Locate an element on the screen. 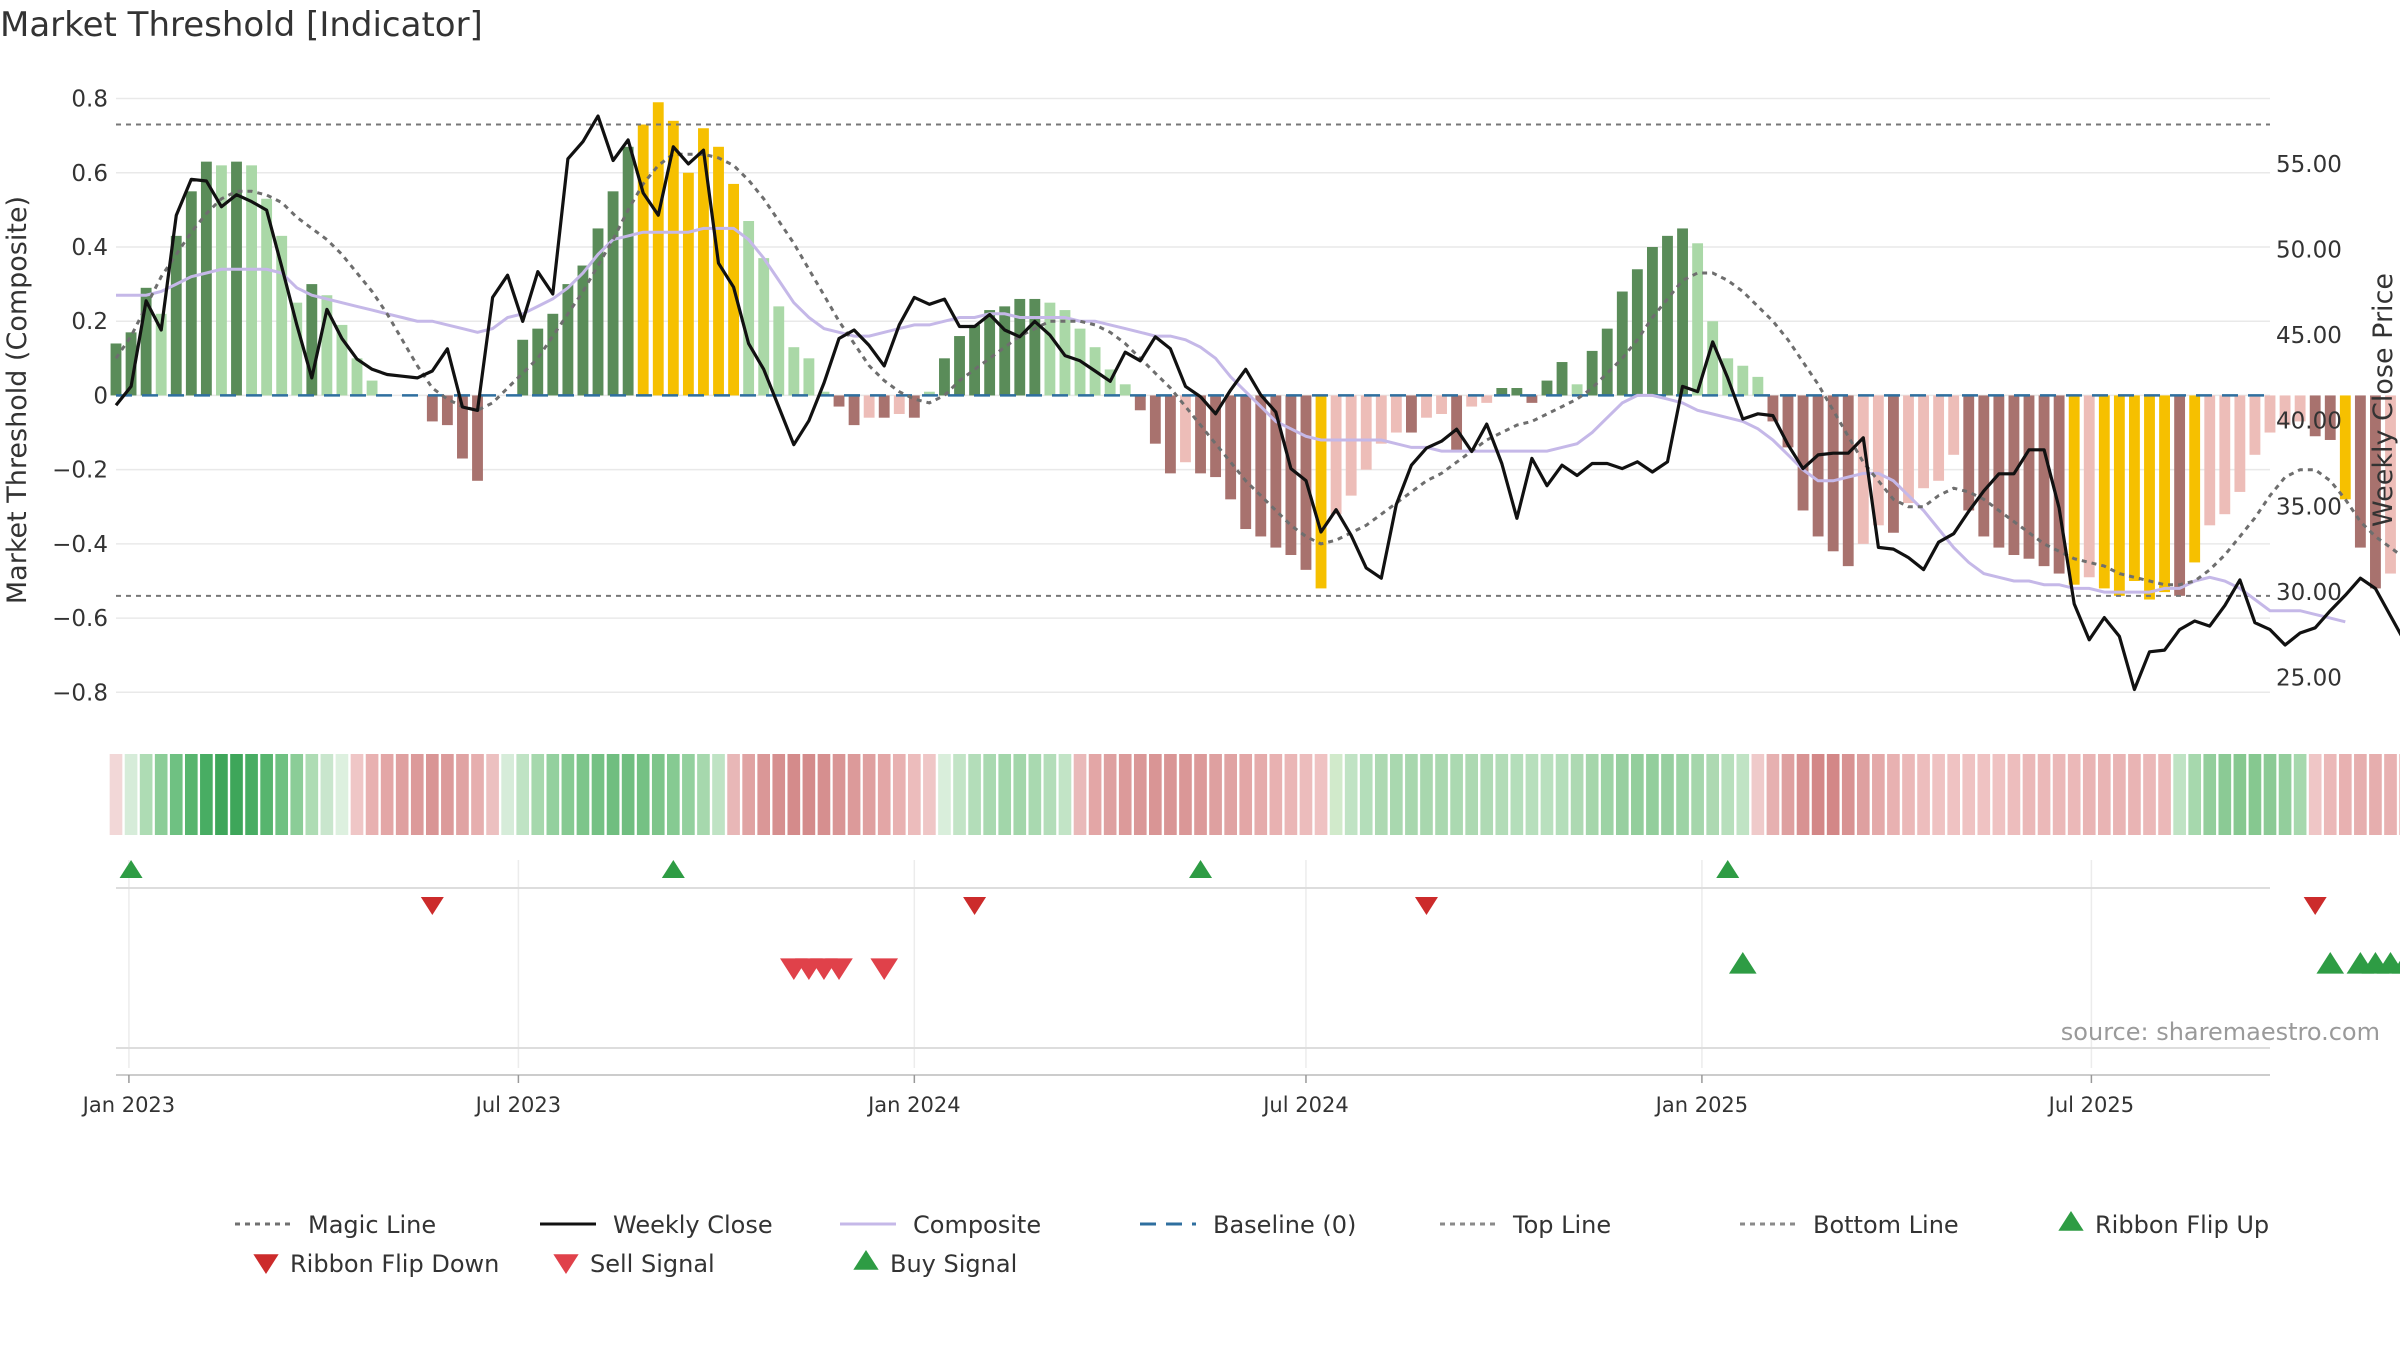  left-tick-label: 0 is located at coordinates (100, 396).